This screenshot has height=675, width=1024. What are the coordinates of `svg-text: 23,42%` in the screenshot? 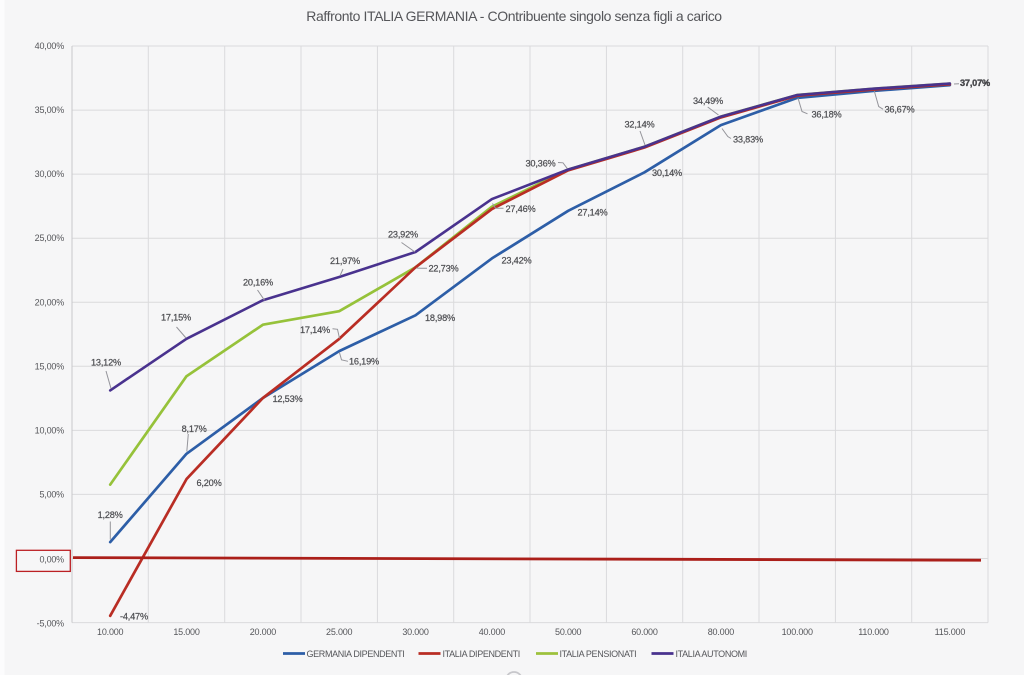 It's located at (517, 260).